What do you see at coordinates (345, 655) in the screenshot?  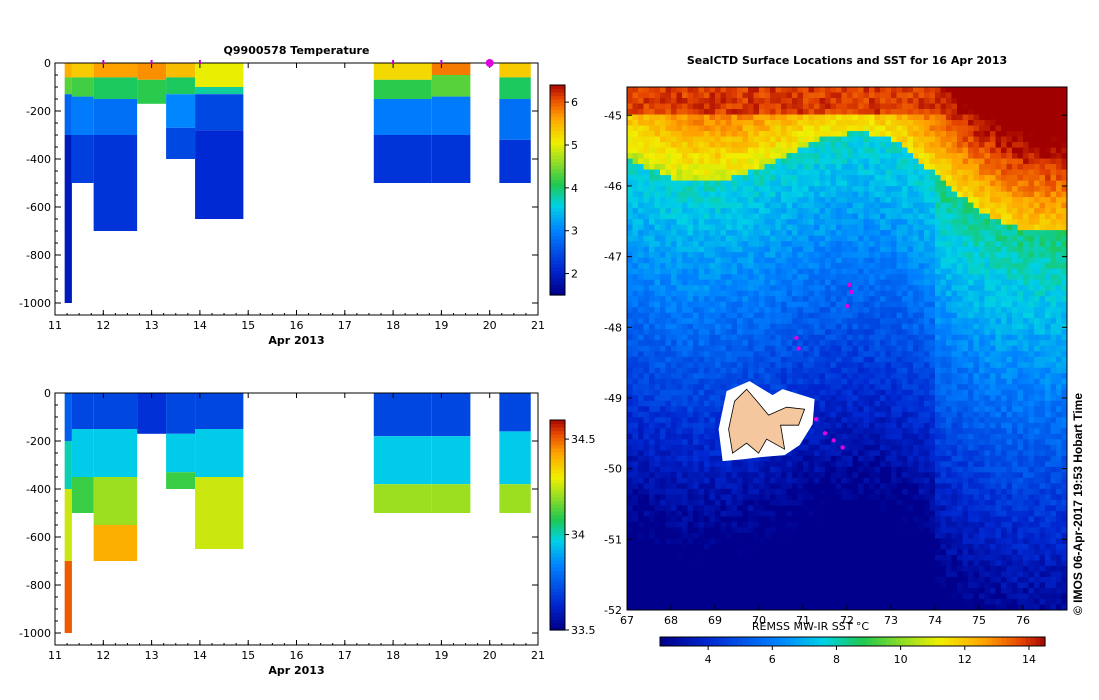 I see `x-tick-label: 17` at bounding box center [345, 655].